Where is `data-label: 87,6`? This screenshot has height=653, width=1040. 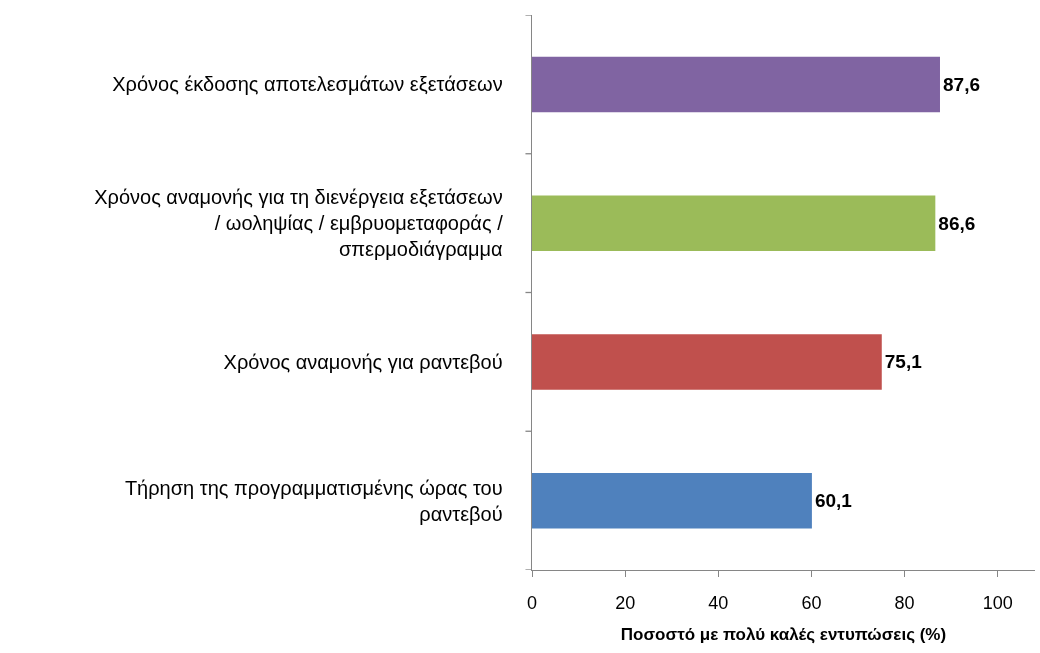
data-label: 87,6 is located at coordinates (961, 84).